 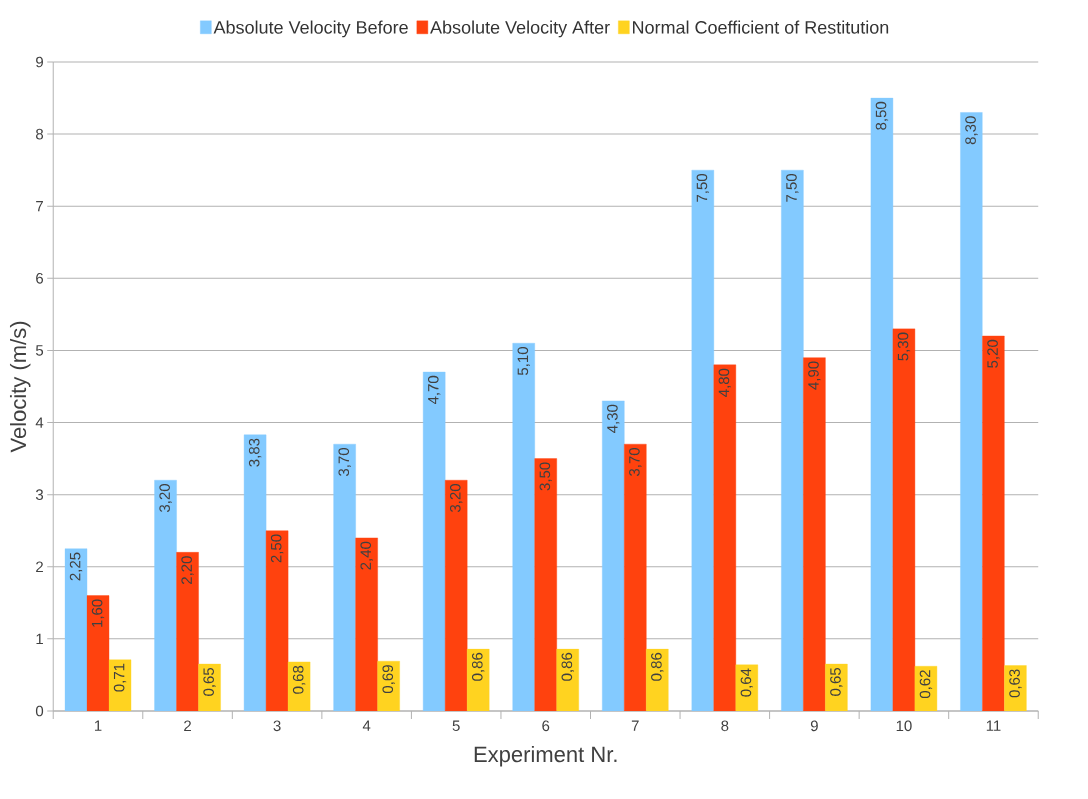 I want to click on legend-label: Absolute Velocity Before, so click(x=310, y=29).